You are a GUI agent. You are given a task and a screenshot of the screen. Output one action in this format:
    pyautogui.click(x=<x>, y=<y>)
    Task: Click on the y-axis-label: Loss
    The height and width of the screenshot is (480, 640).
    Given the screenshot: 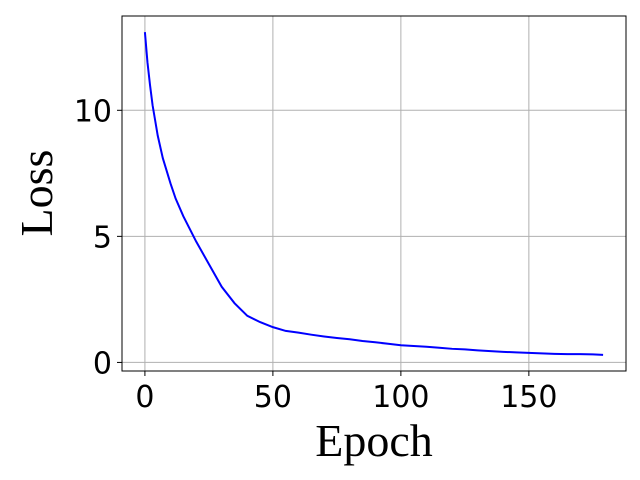 What is the action you would take?
    pyautogui.click(x=36, y=193)
    